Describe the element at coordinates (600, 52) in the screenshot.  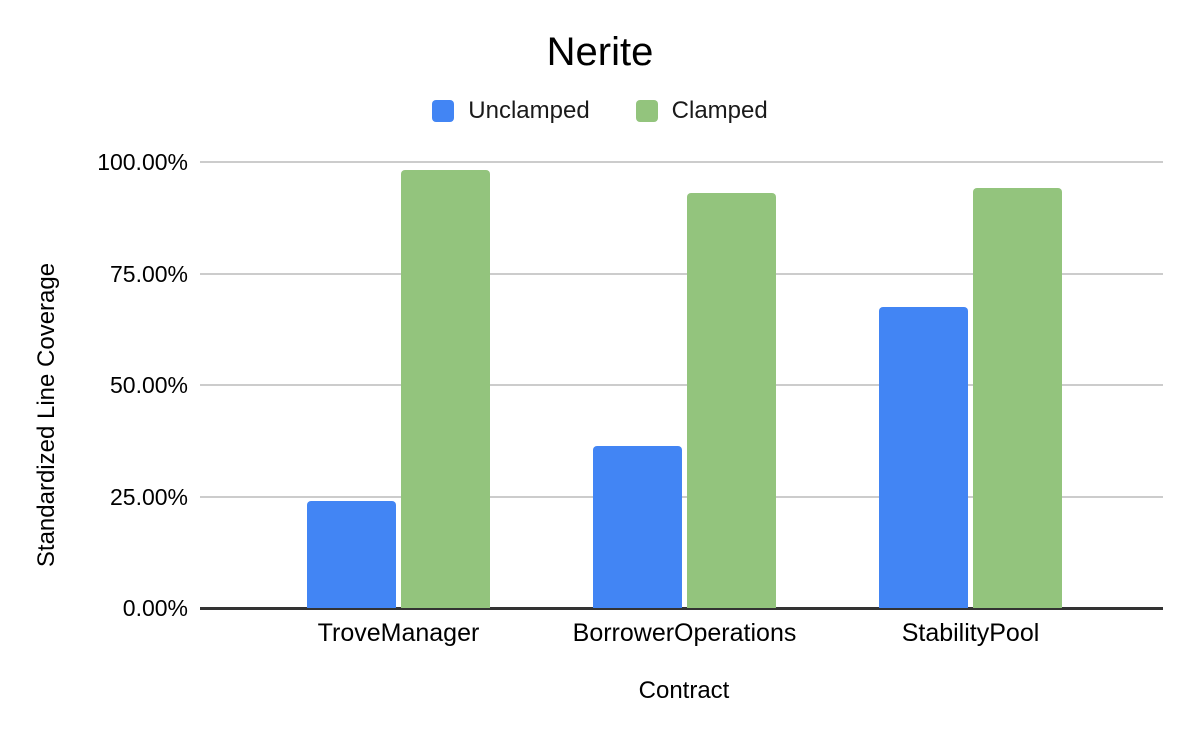
I see `chart-title: Nerite` at that location.